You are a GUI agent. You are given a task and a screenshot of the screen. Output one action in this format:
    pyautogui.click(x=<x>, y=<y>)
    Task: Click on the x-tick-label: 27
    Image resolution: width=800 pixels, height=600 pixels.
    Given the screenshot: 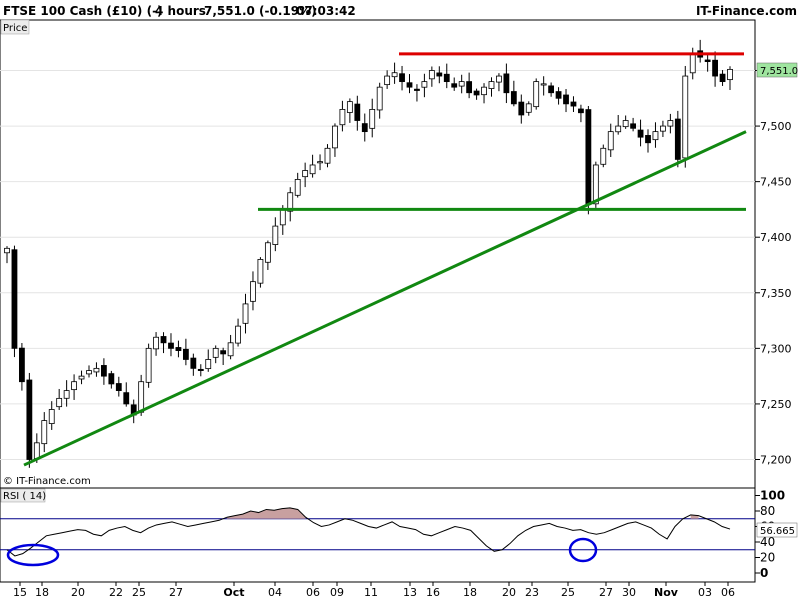 What is the action you would take?
    pyautogui.click(x=606, y=592)
    